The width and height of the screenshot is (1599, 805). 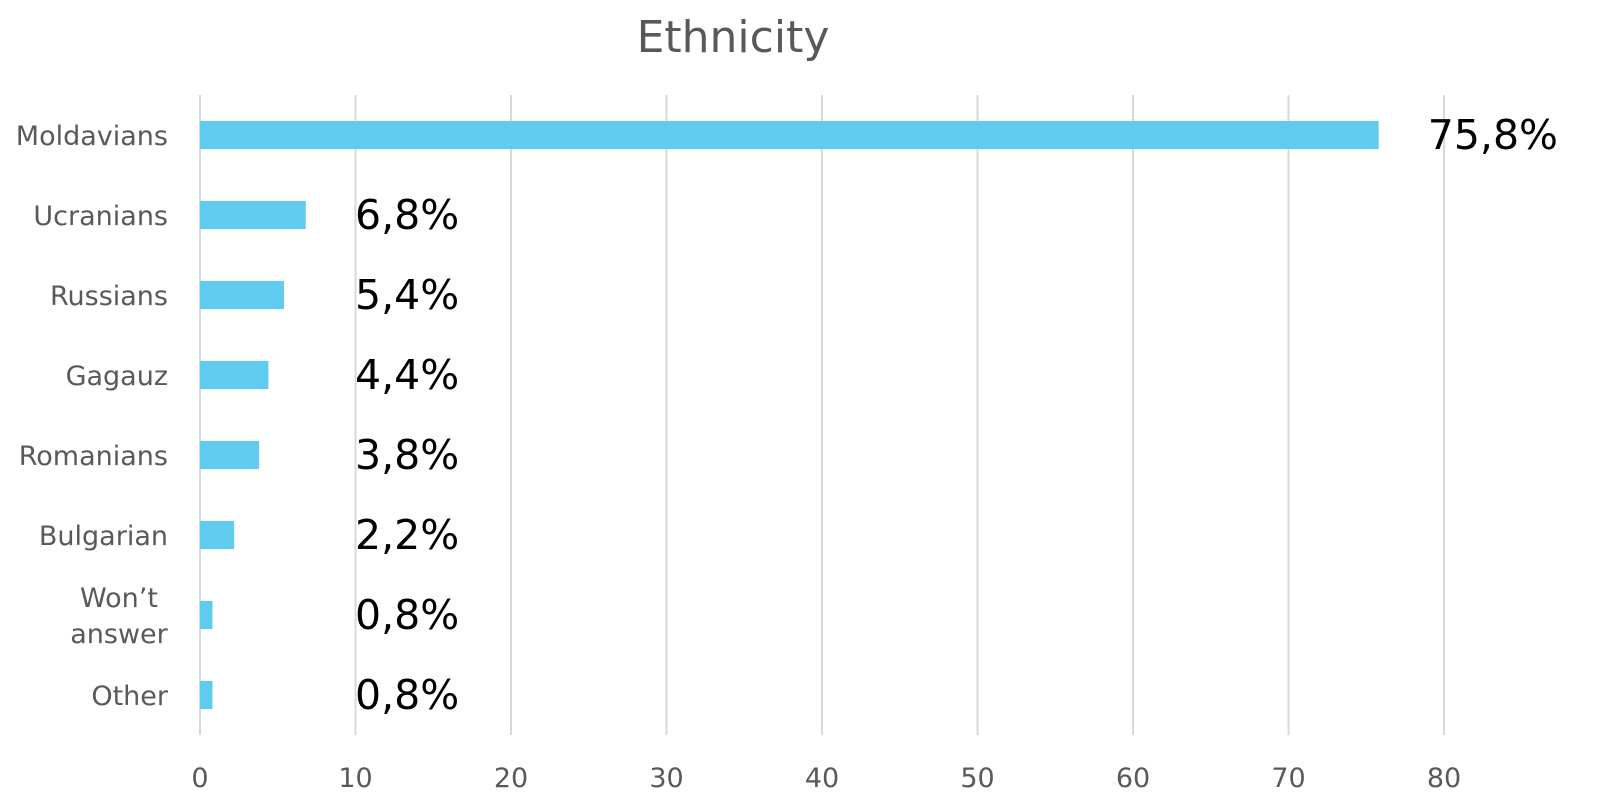 I want to click on category-label: Ucranians, so click(x=100, y=216).